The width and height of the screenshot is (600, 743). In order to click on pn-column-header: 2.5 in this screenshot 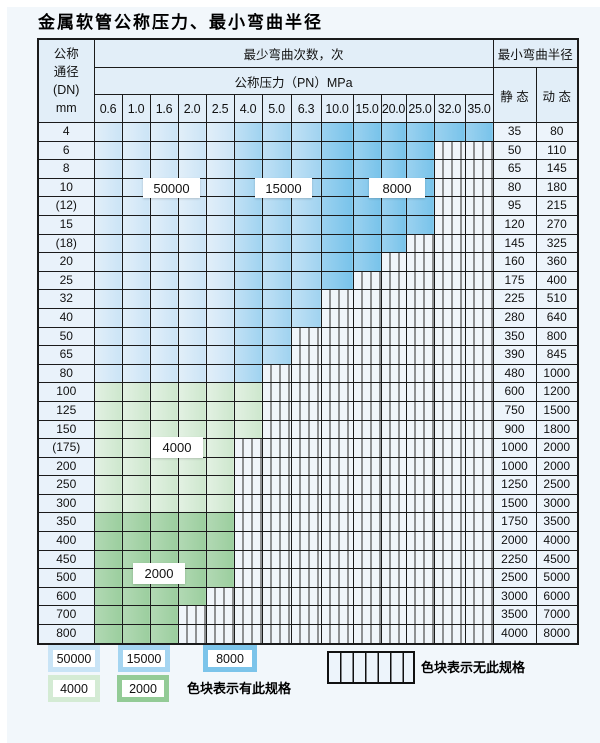, I will do `click(220, 108)`.